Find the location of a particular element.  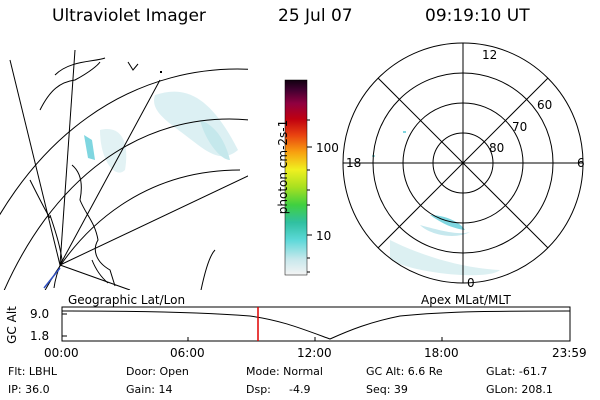

gain-info: Gain: 14 is located at coordinates (149, 389).